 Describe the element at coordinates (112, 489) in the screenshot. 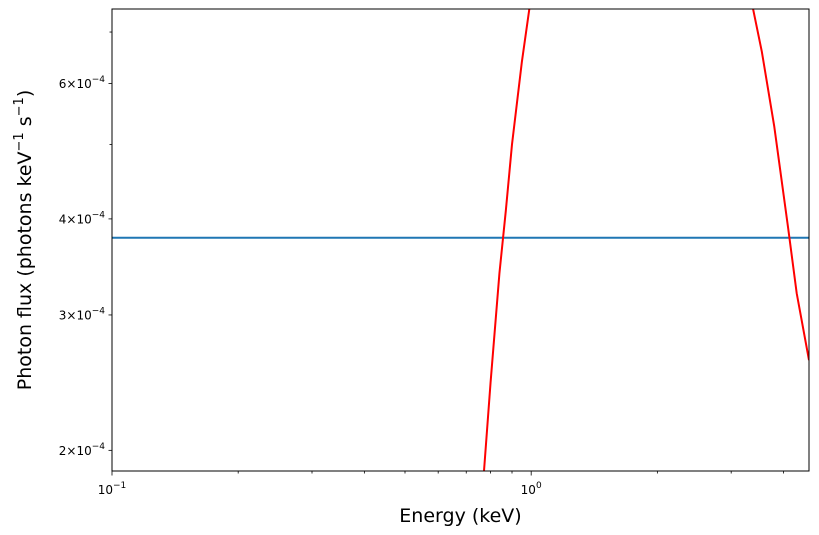

I see `x-tick-label: 10⁻¹` at that location.